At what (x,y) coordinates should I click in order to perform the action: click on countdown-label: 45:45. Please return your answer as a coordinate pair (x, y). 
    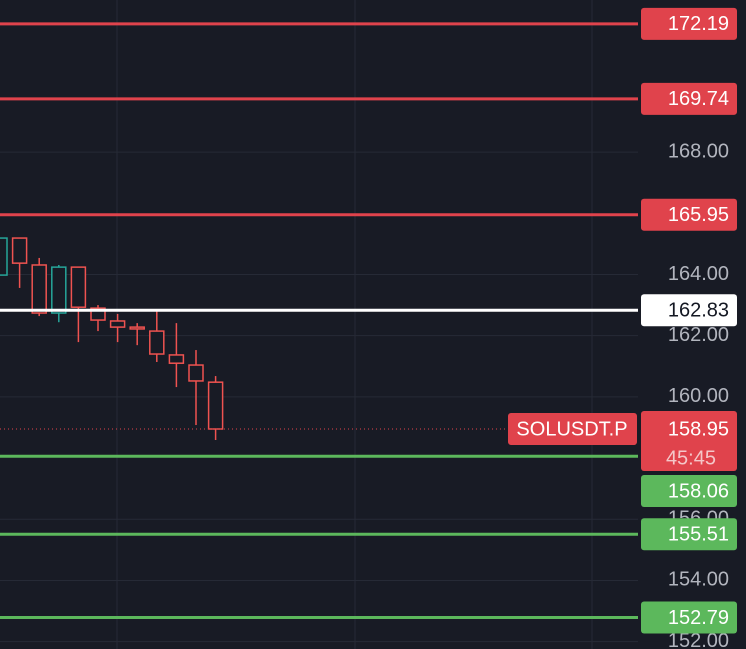
    Looking at the image, I should click on (691, 458).